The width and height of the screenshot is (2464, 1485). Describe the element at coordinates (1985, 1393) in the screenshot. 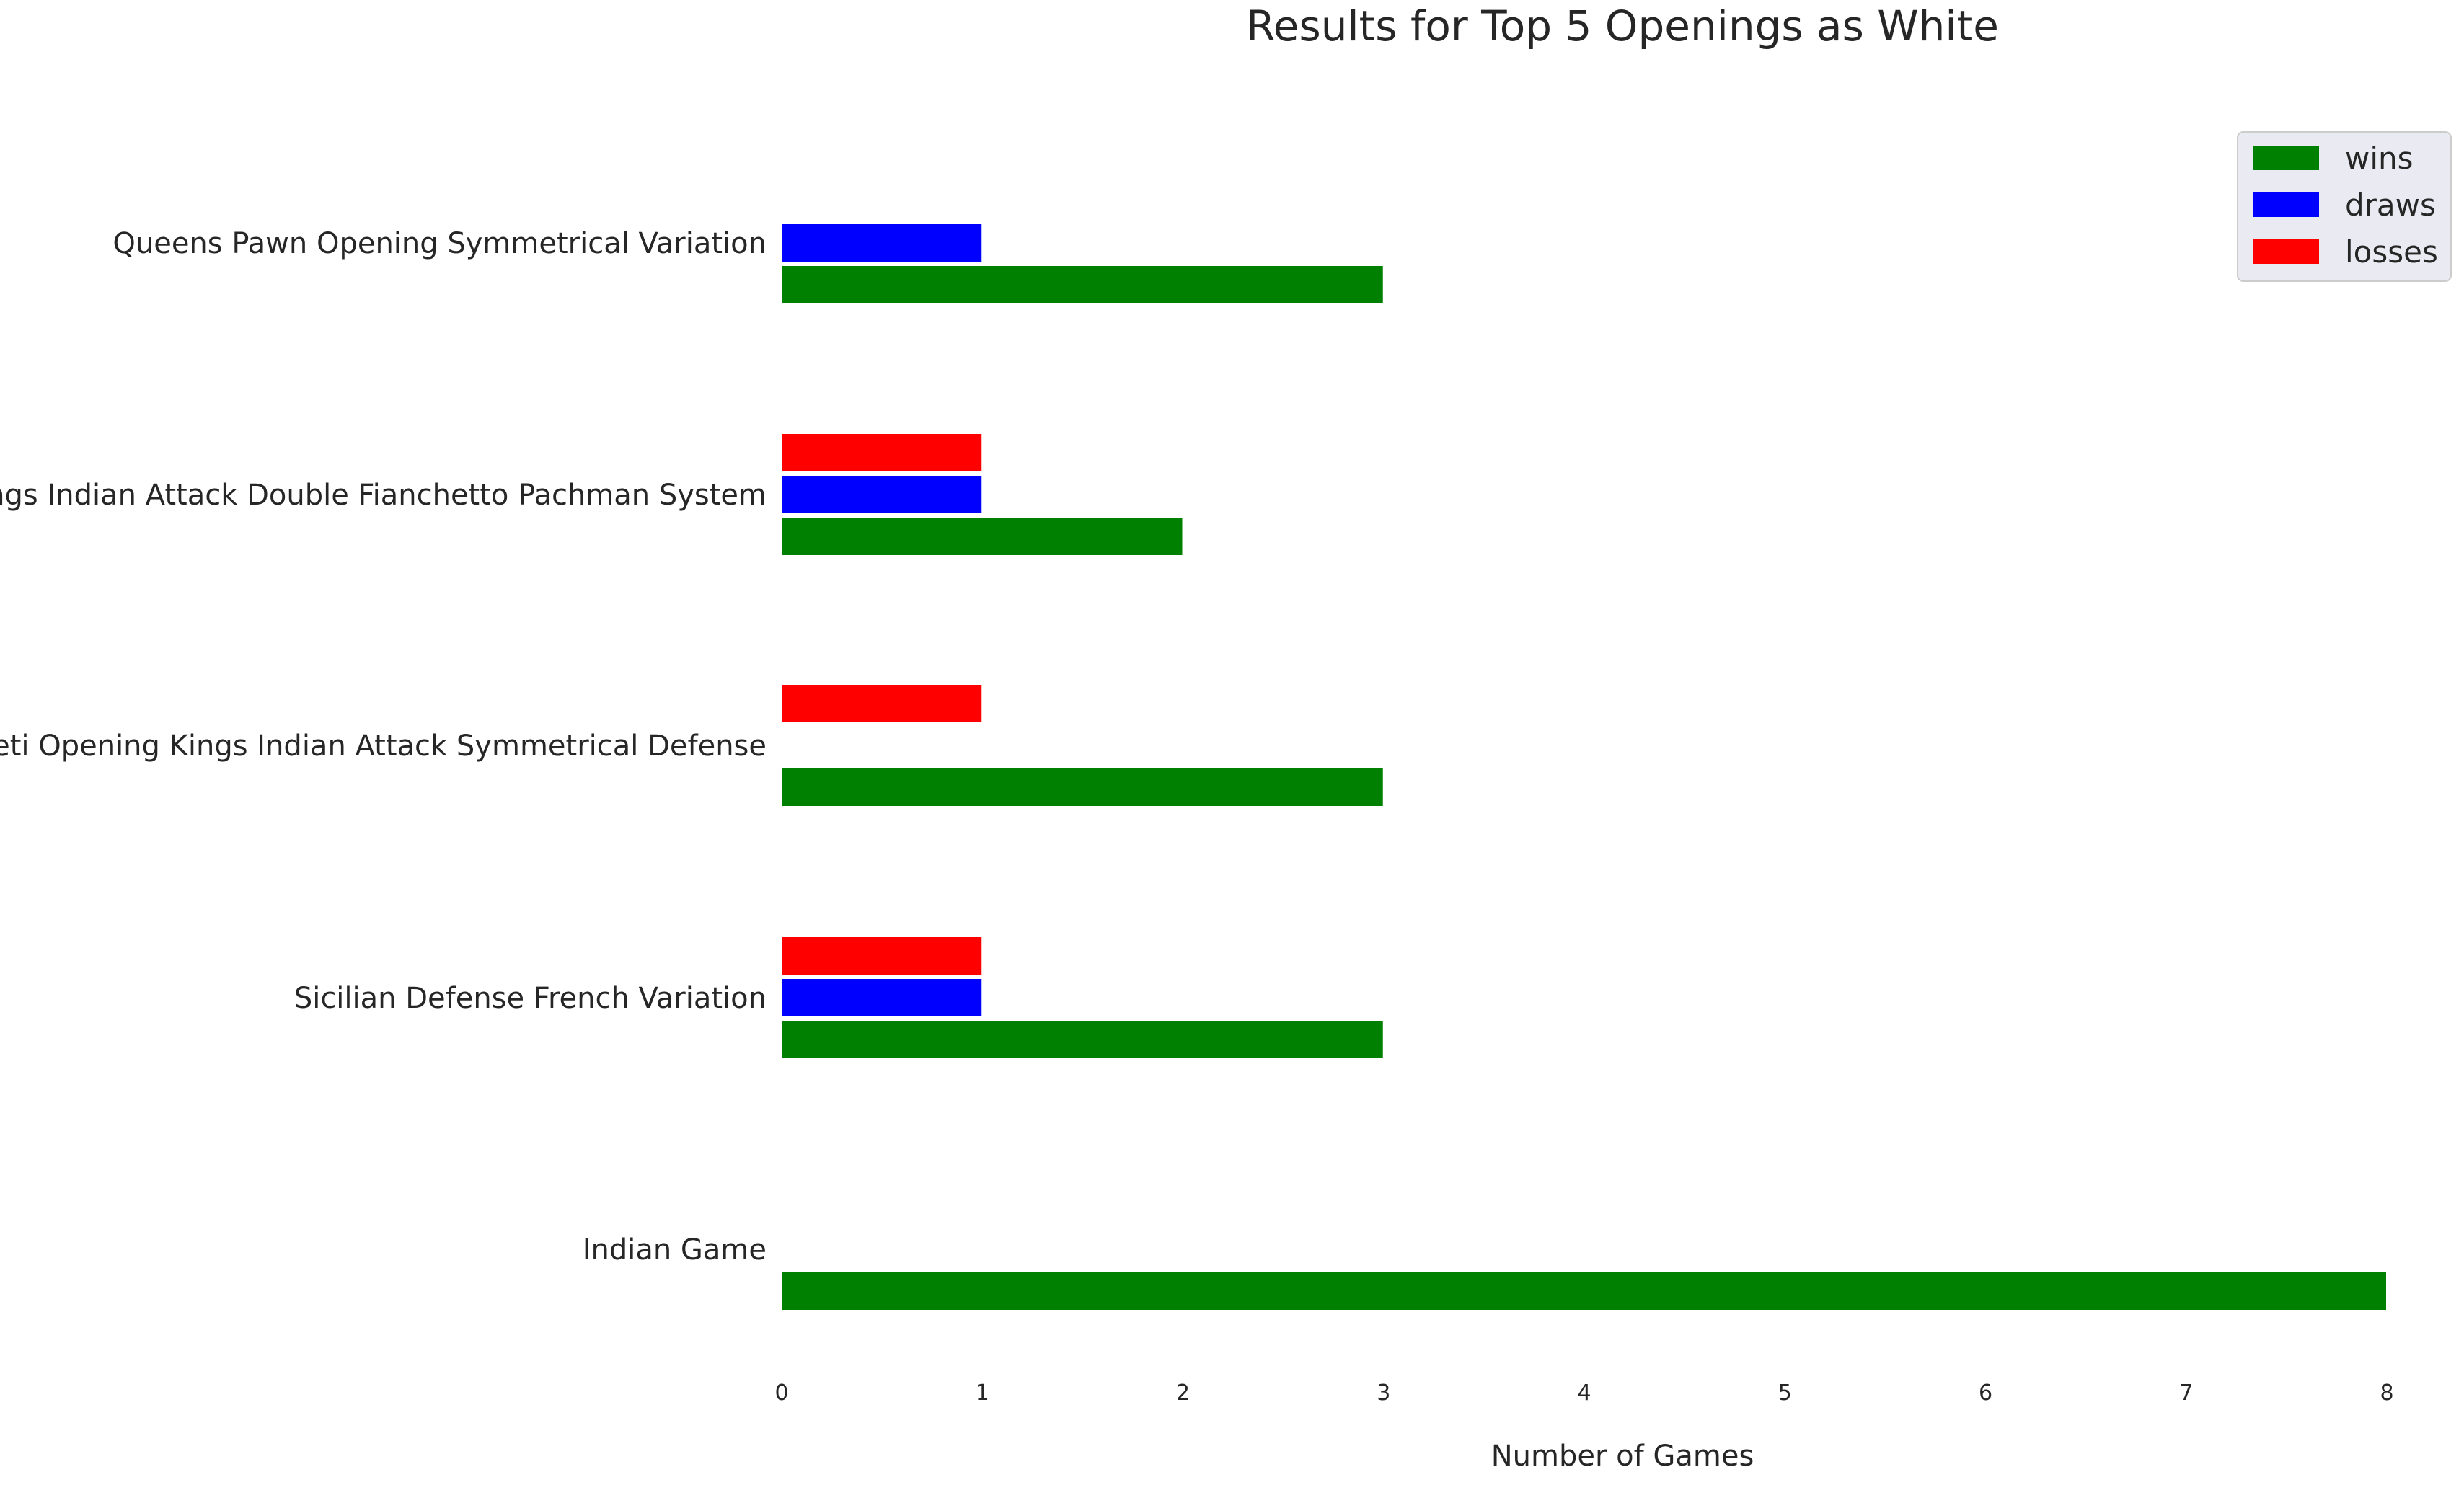

I see `x-tick-label: 6` at that location.